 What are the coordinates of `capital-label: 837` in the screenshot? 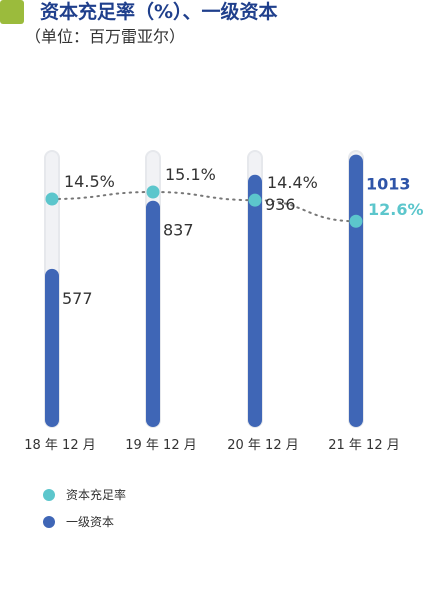 It's located at (178, 230).